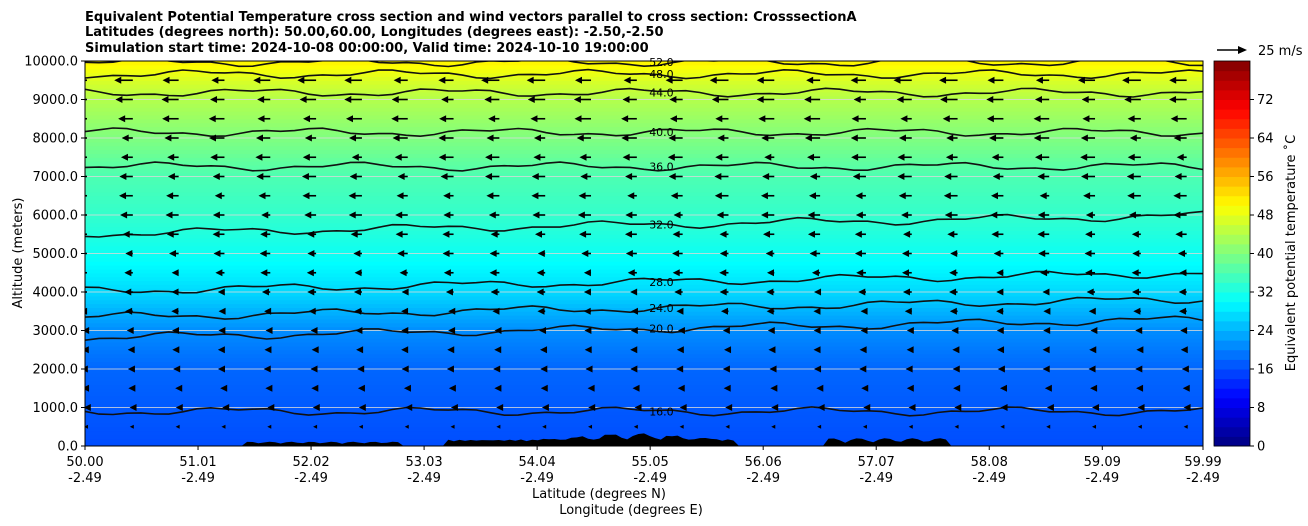  I want to click on y-tick-label: 5000.0, so click(56, 254).